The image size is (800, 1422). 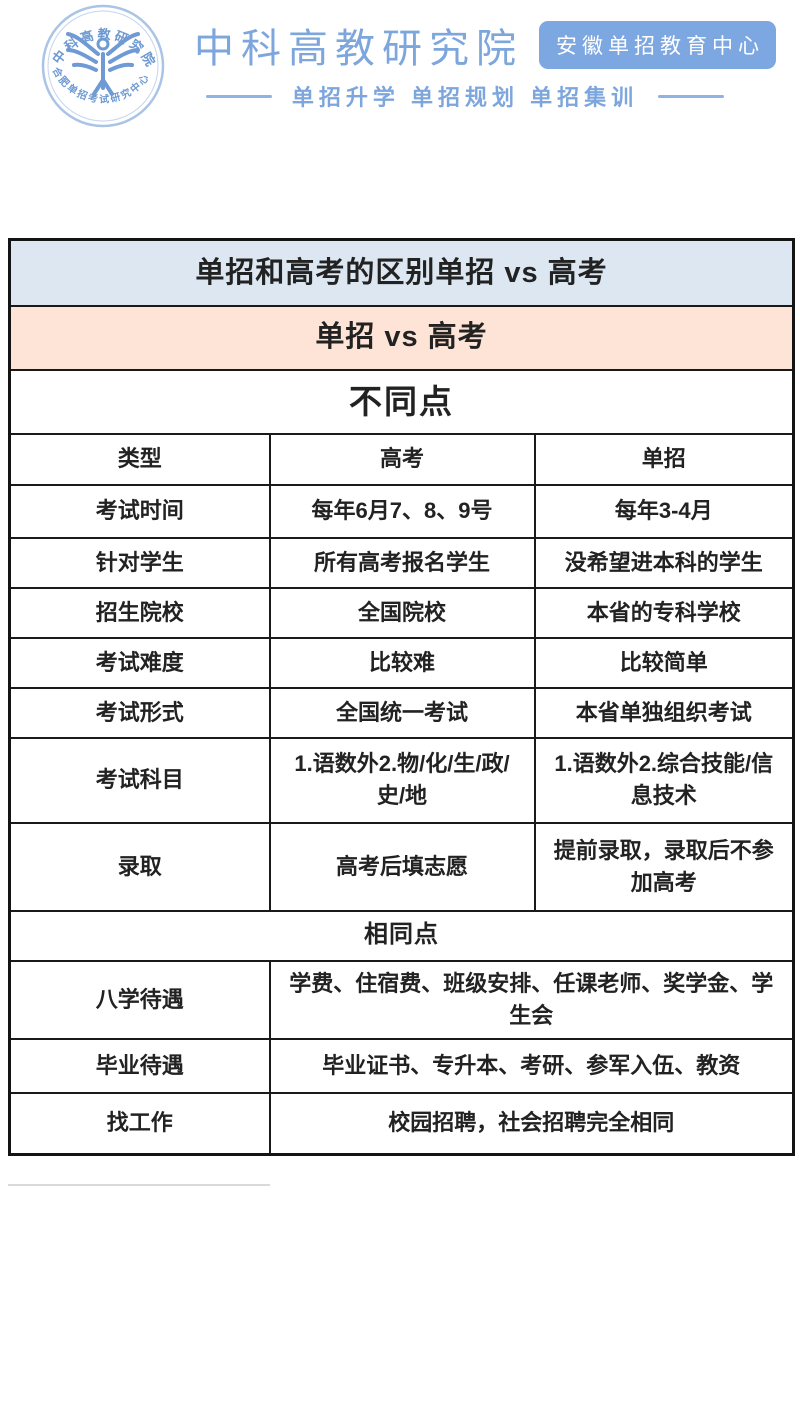 I want to click on danzhao-cell: 没希望进本科的学生, so click(x=664, y=562).